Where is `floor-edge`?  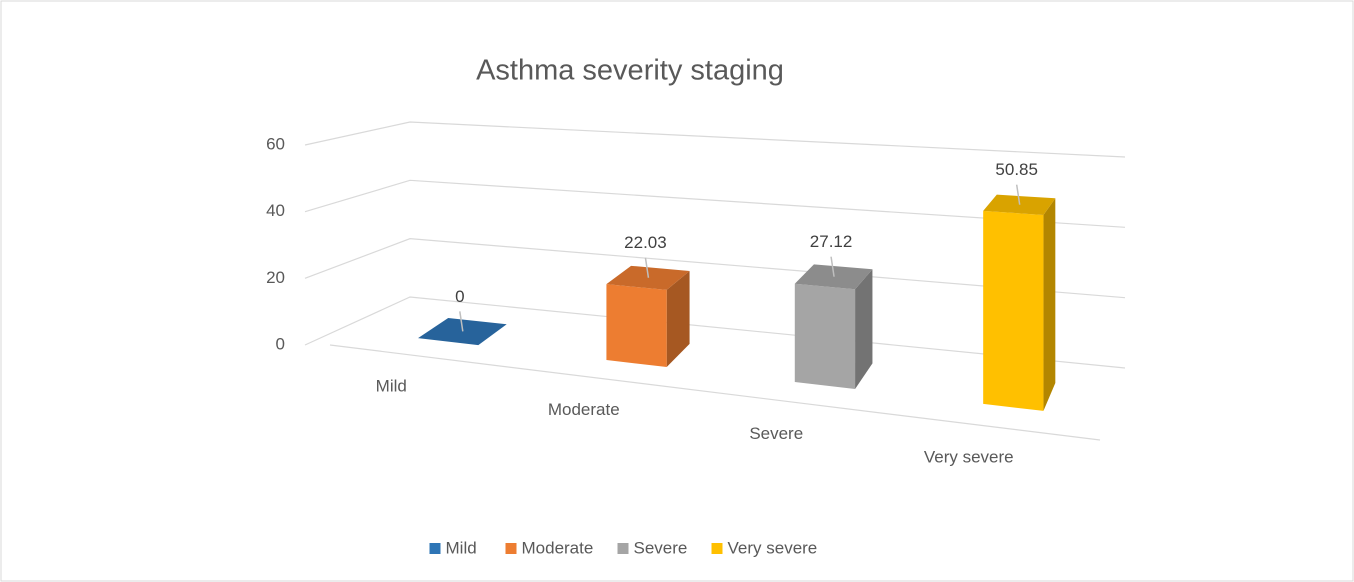
floor-edge is located at coordinates (715, 392).